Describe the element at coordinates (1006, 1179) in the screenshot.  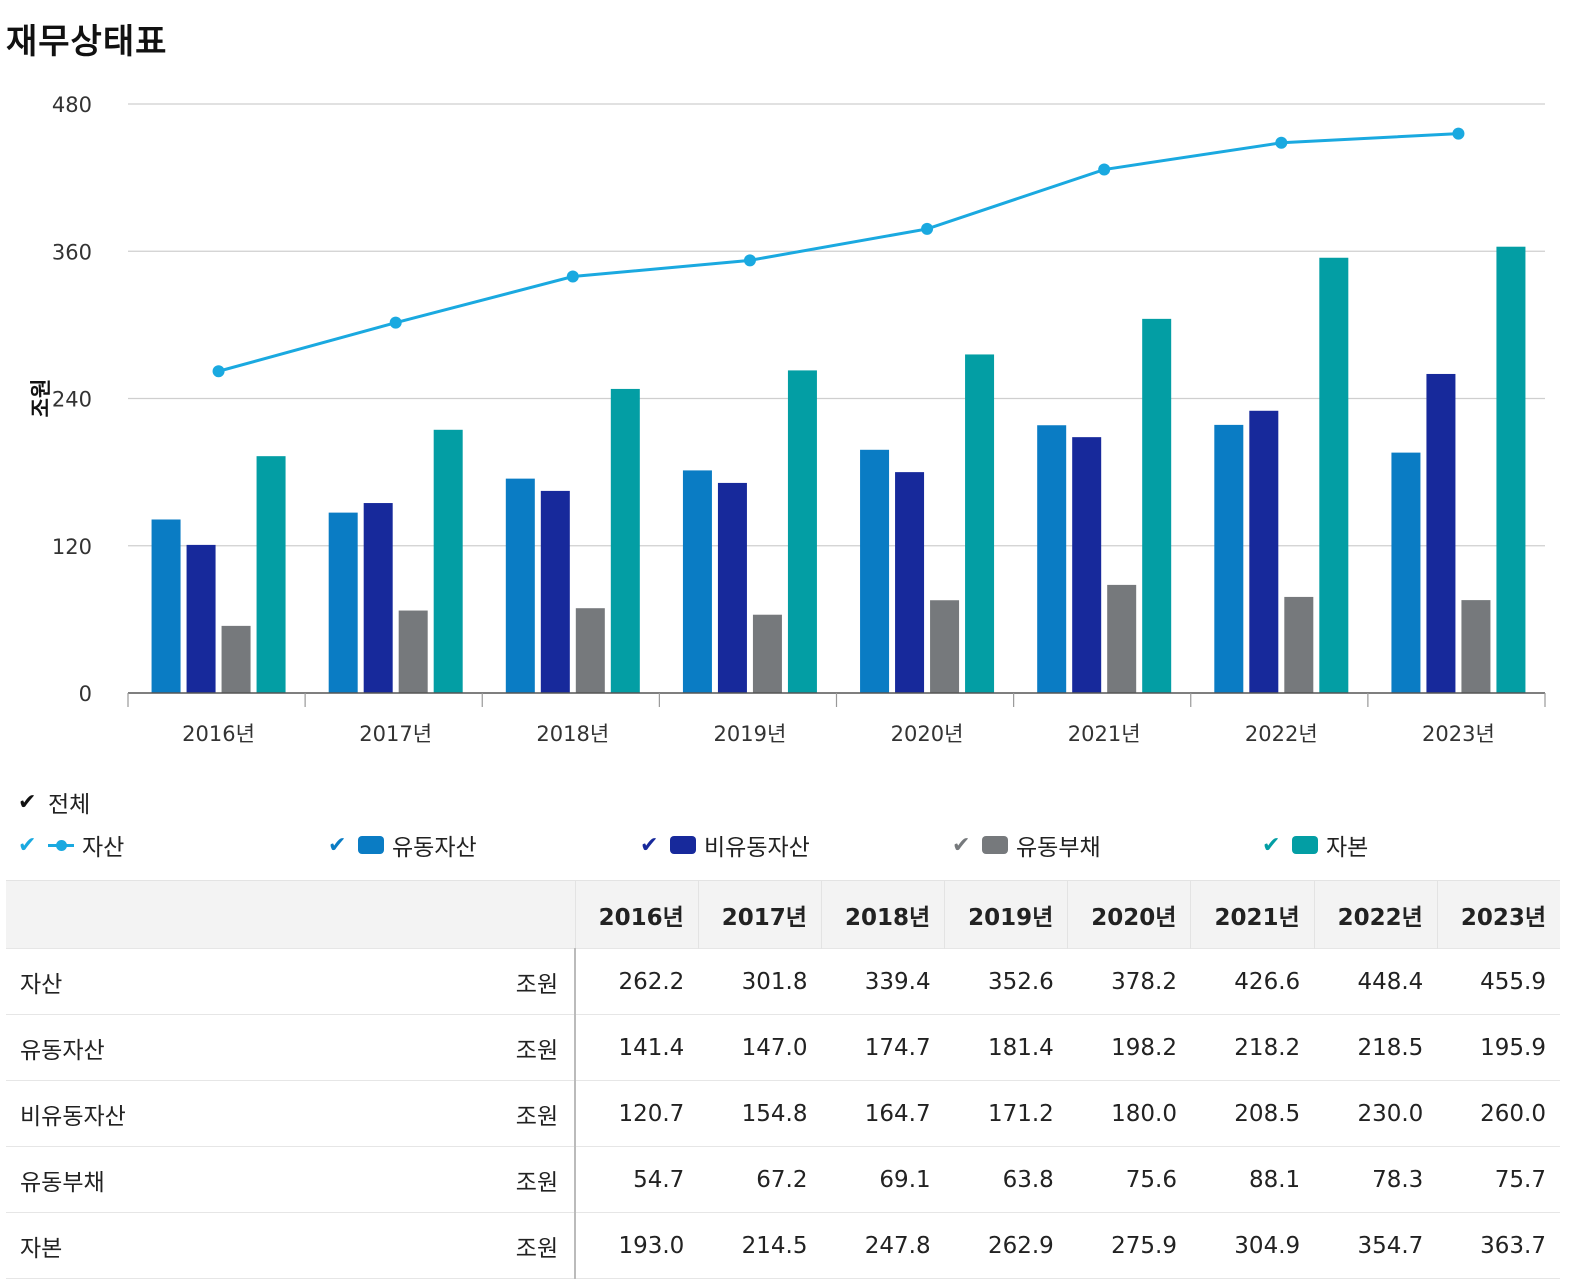
I see `table-cell: 63.8` at that location.